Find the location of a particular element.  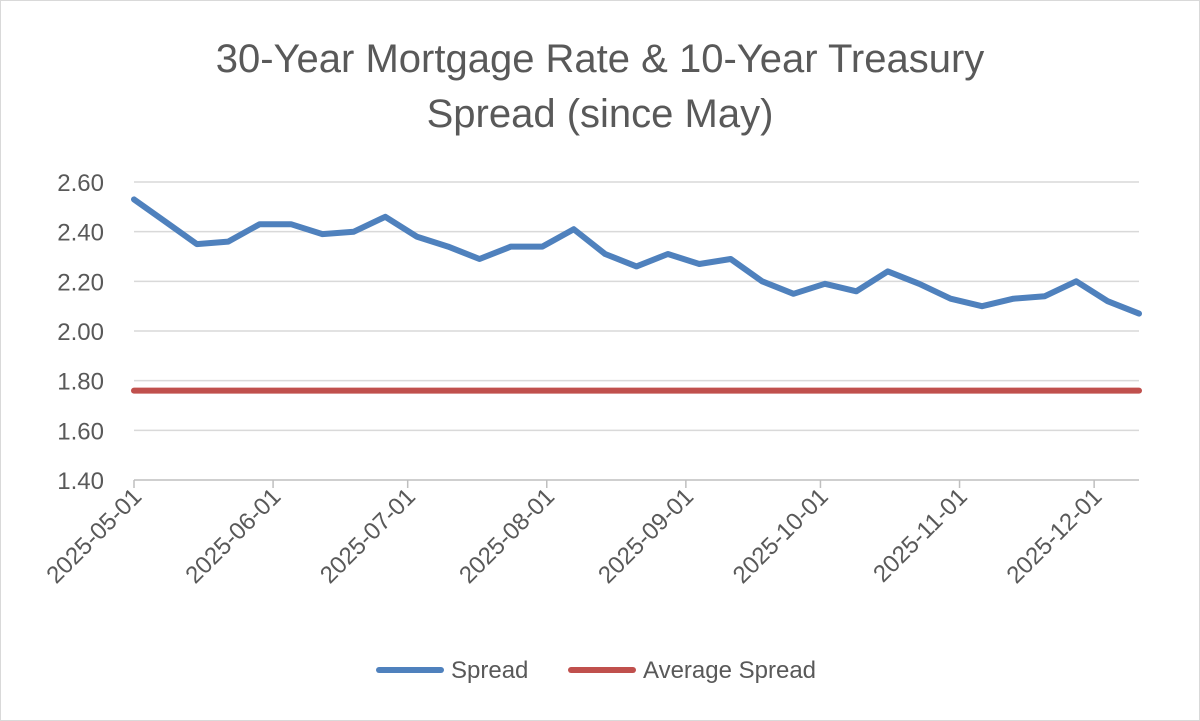

y-tick-label: 1.60 is located at coordinates (80, 431).